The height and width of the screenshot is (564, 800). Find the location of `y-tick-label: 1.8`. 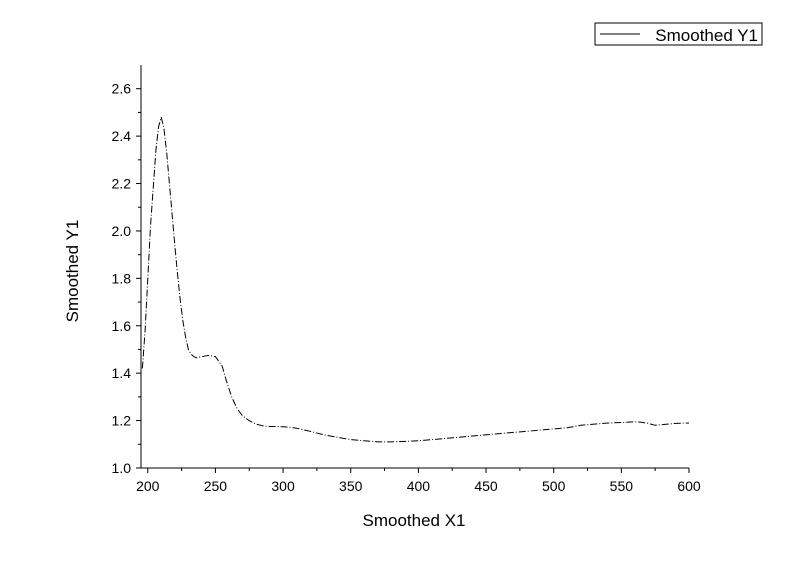

y-tick-label: 1.8 is located at coordinates (122, 278).